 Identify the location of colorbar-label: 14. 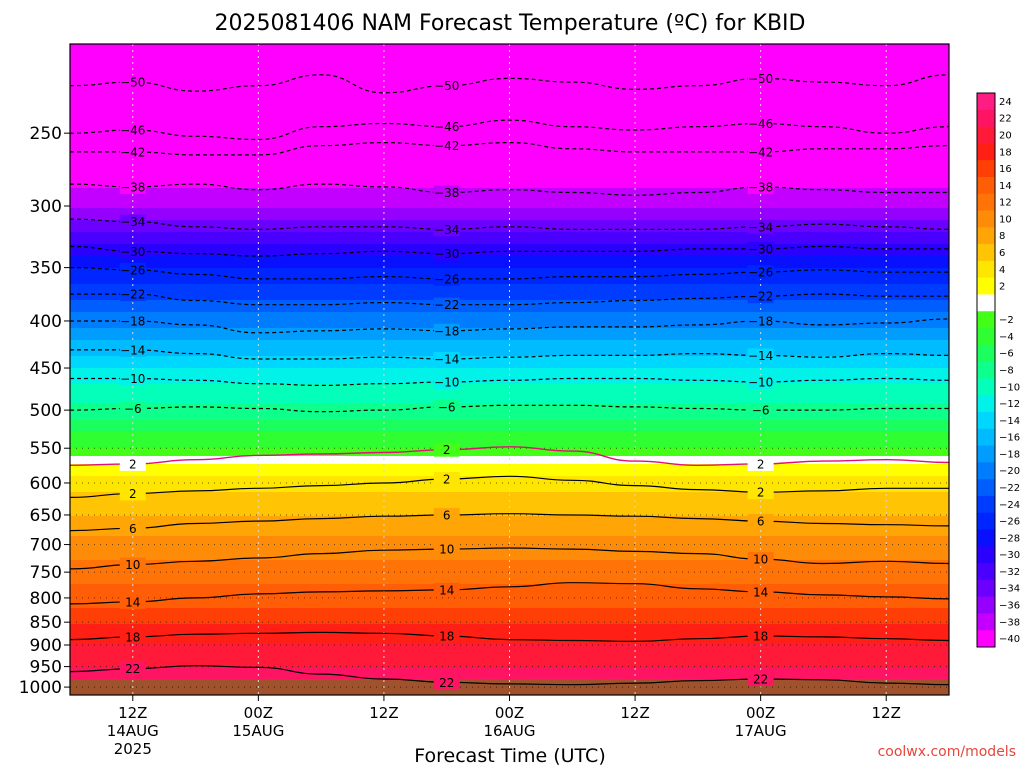
(1005, 186).